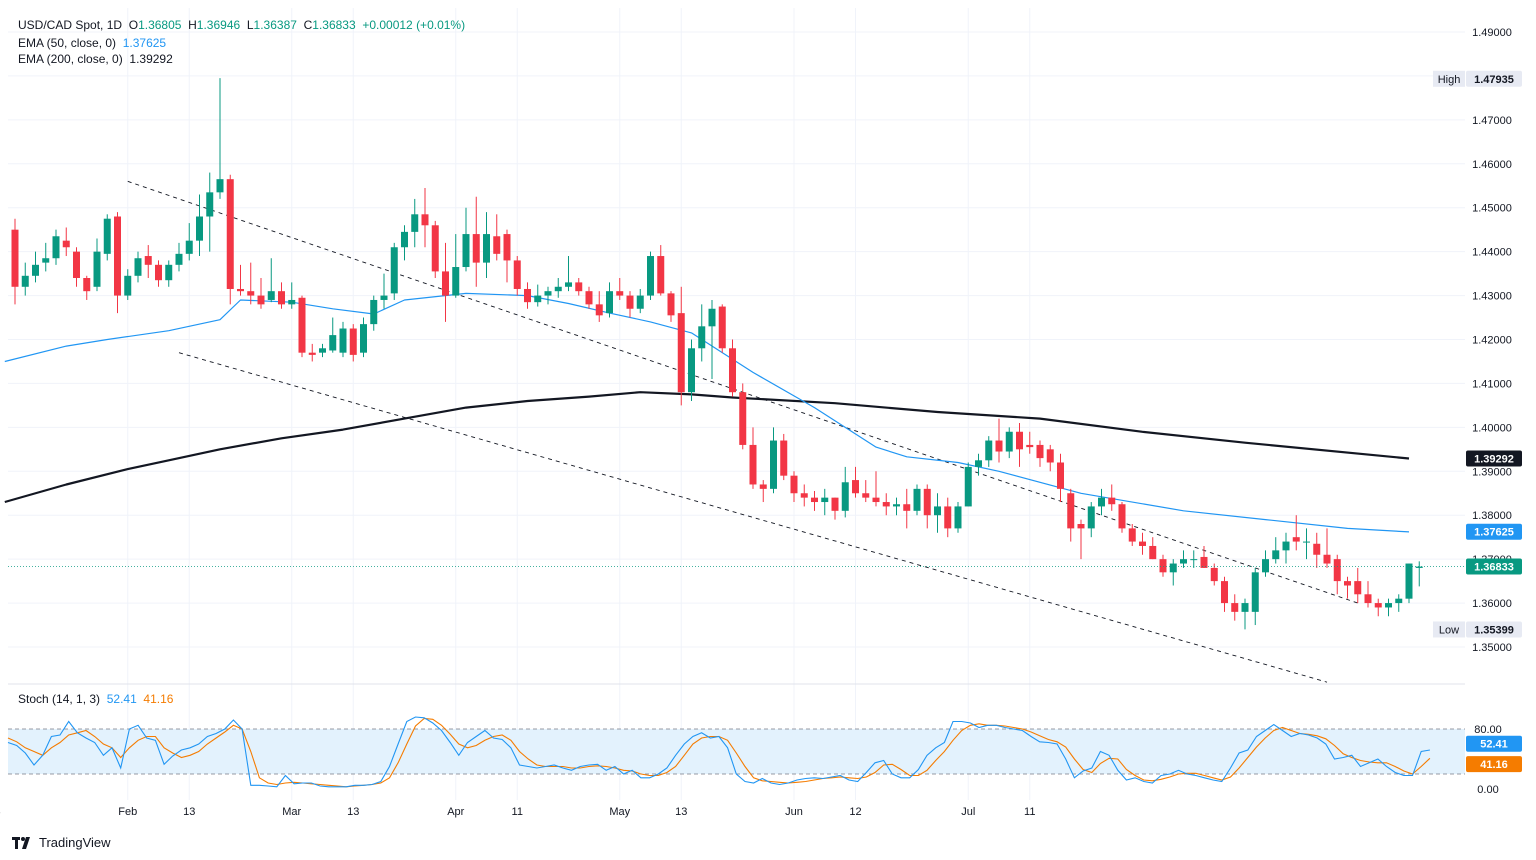  Describe the element at coordinates (1492, 472) in the screenshot. I see `price-tick-label: 1.39000` at that location.